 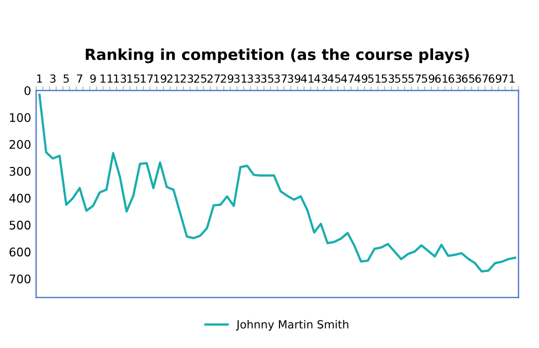 I want to click on x-tick-label: 1, so click(x=39, y=78).